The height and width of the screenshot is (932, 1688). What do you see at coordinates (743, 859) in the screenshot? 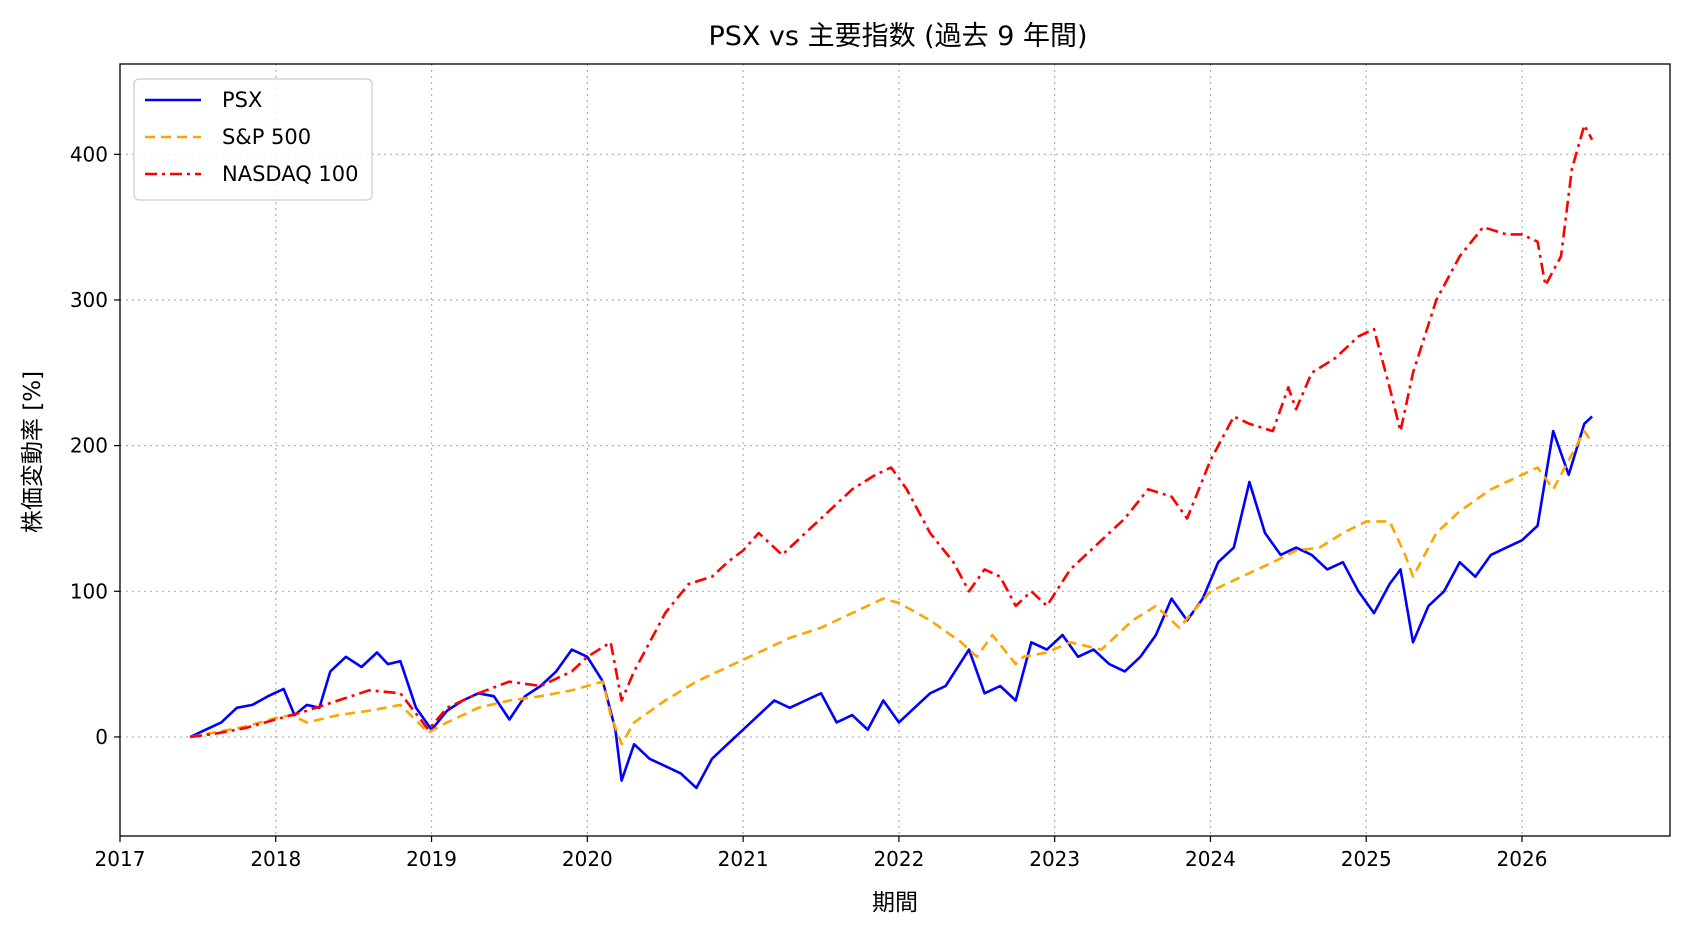
I see `x-tick-label: 2021` at bounding box center [743, 859].